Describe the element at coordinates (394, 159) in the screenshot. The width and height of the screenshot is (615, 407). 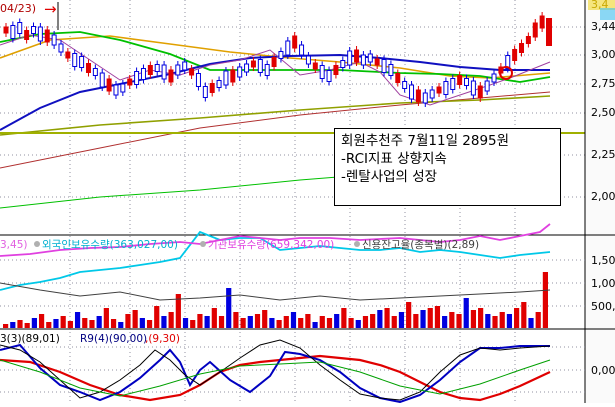
I see `annotation-line-rci: -RCI지표 상향지속` at that location.